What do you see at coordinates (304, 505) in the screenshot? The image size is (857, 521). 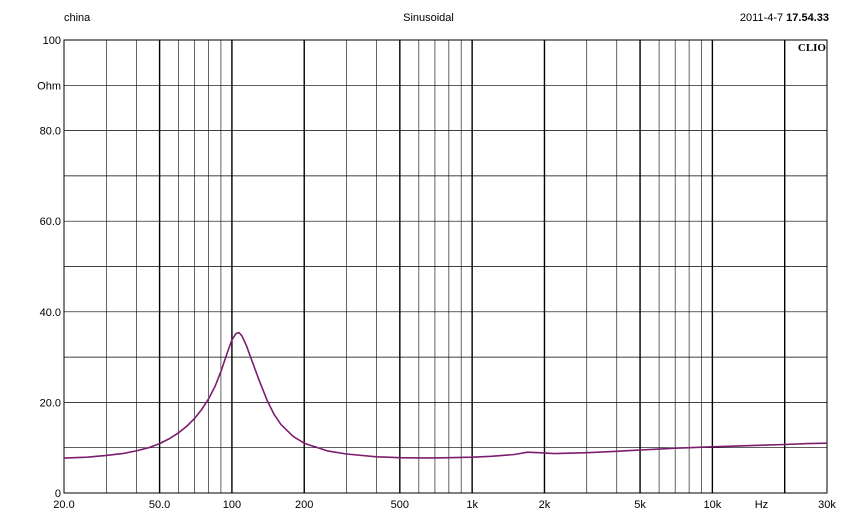 I see `x-tick-label: 200` at bounding box center [304, 505].